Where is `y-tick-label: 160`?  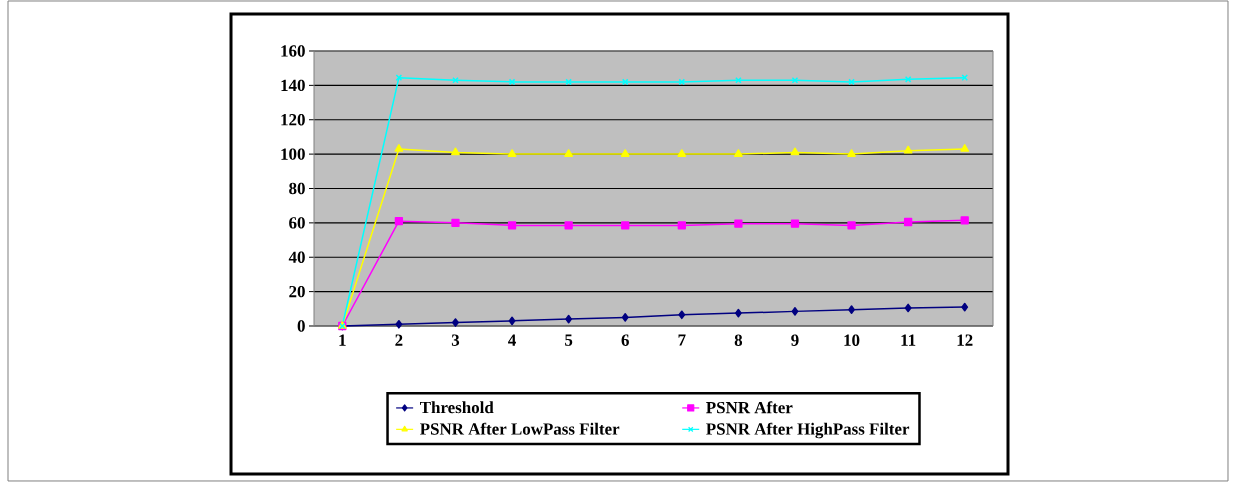
y-tick-label: 160 is located at coordinates (293, 51).